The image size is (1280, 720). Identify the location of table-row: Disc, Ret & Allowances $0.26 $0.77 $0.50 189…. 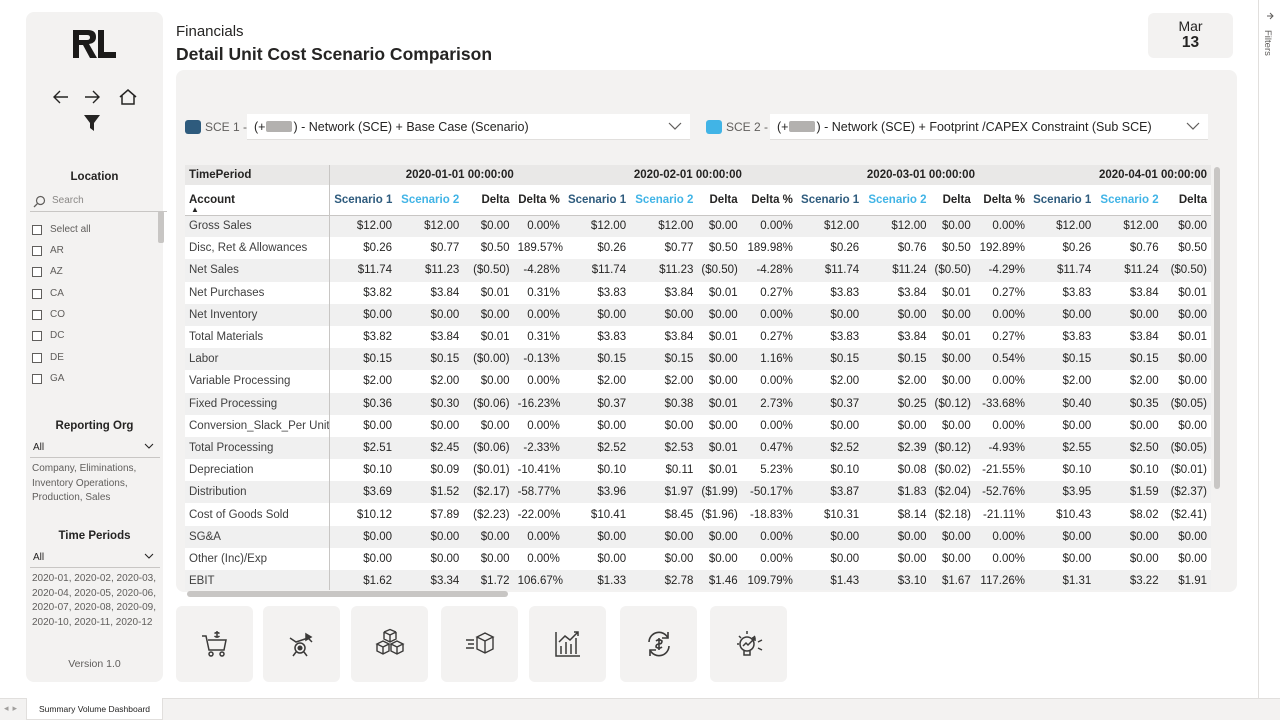
(698, 248).